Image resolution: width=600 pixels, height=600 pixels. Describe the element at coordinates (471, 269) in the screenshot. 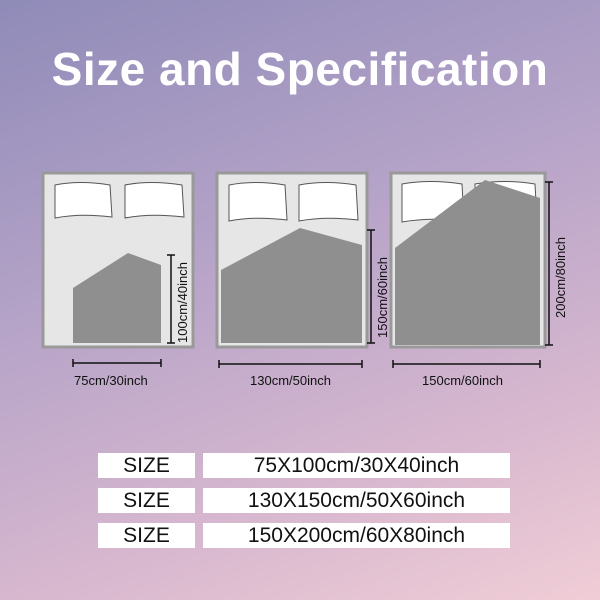

I see `bed-large` at that location.